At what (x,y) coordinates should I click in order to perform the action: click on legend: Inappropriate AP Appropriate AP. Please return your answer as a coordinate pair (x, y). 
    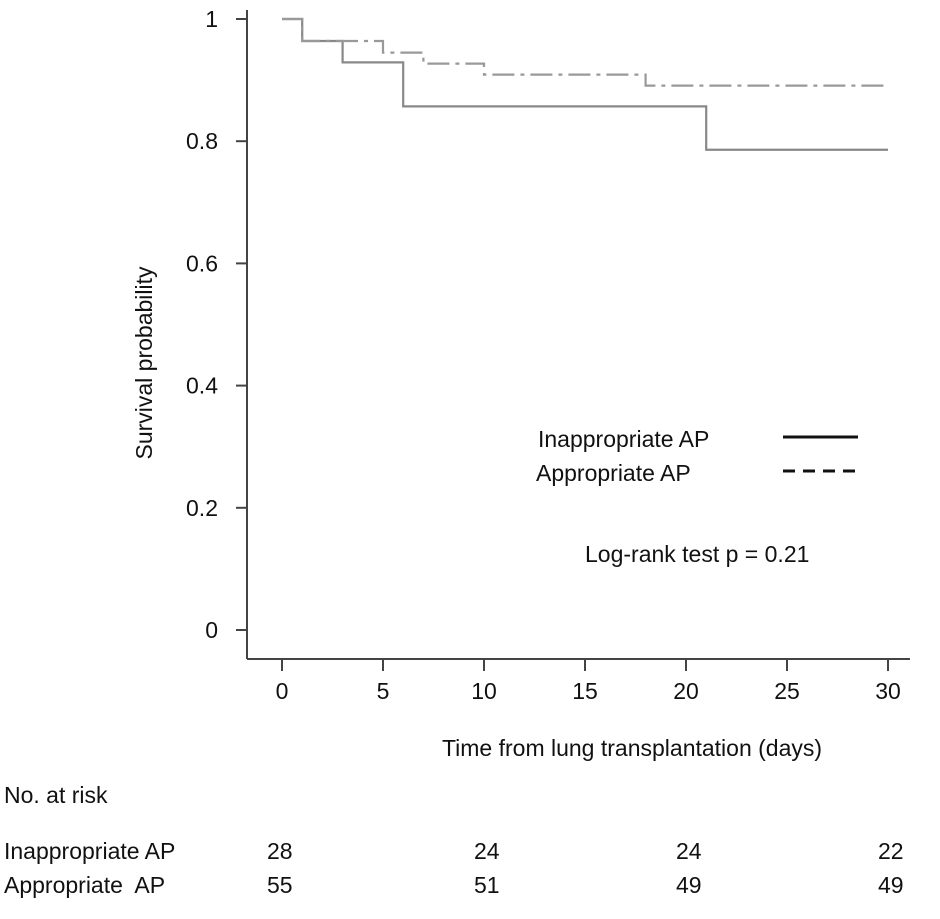
    Looking at the image, I should click on (697, 456).